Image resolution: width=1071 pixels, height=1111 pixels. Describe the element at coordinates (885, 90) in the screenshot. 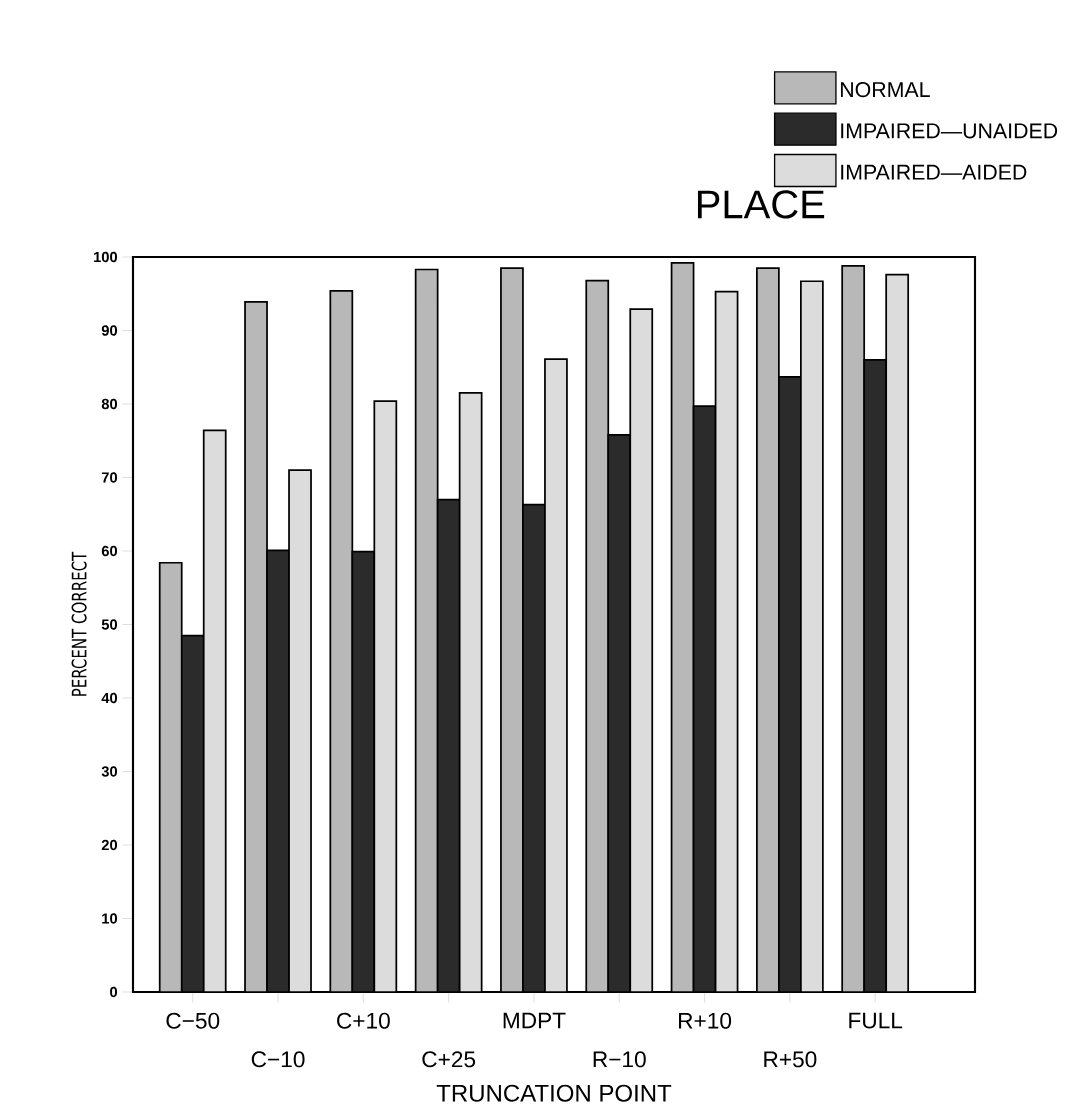

I see `legend-label: NORMAL` at that location.